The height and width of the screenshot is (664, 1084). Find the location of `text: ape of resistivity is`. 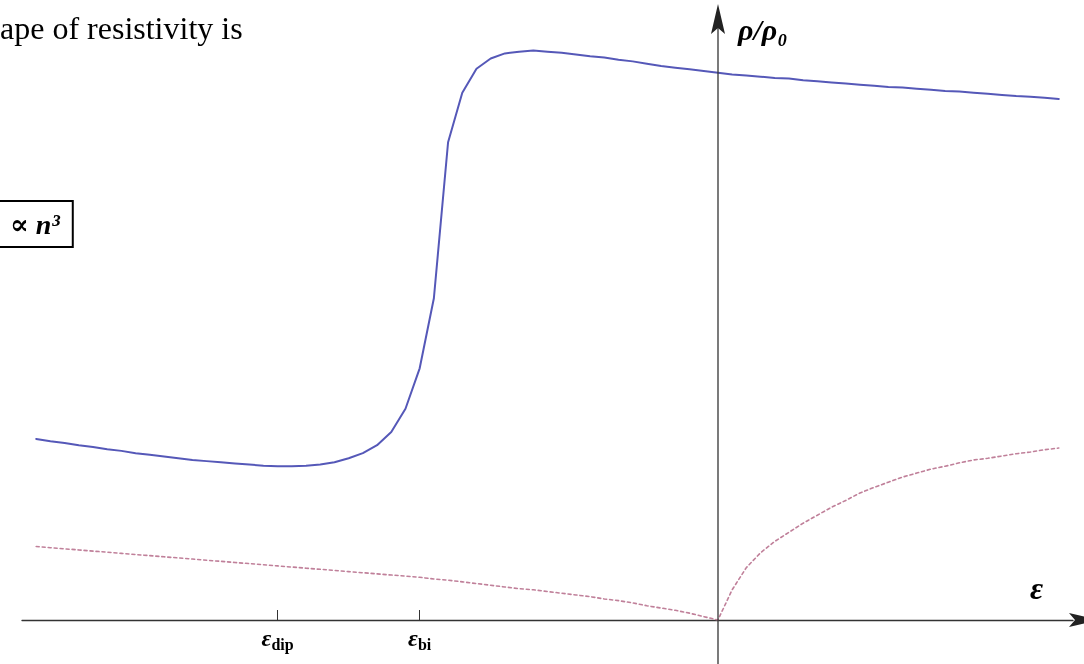

text: ape of resistivity is is located at coordinates (121, 28).